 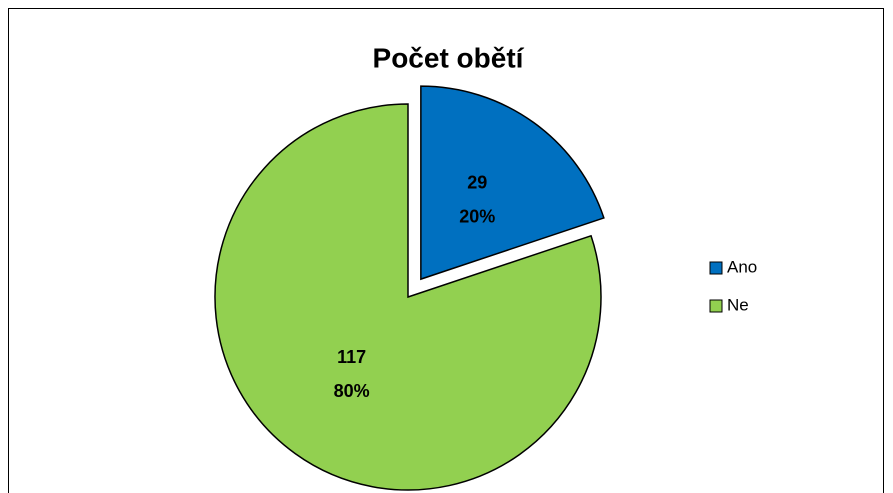 I want to click on data-label: 117, so click(x=351, y=357).